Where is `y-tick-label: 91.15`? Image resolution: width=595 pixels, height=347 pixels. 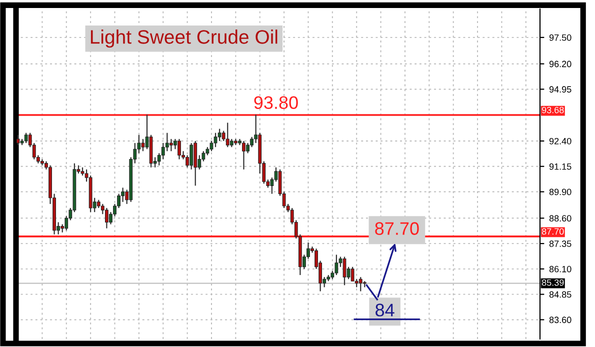
y-tick-label: 91.15 is located at coordinates (560, 166).